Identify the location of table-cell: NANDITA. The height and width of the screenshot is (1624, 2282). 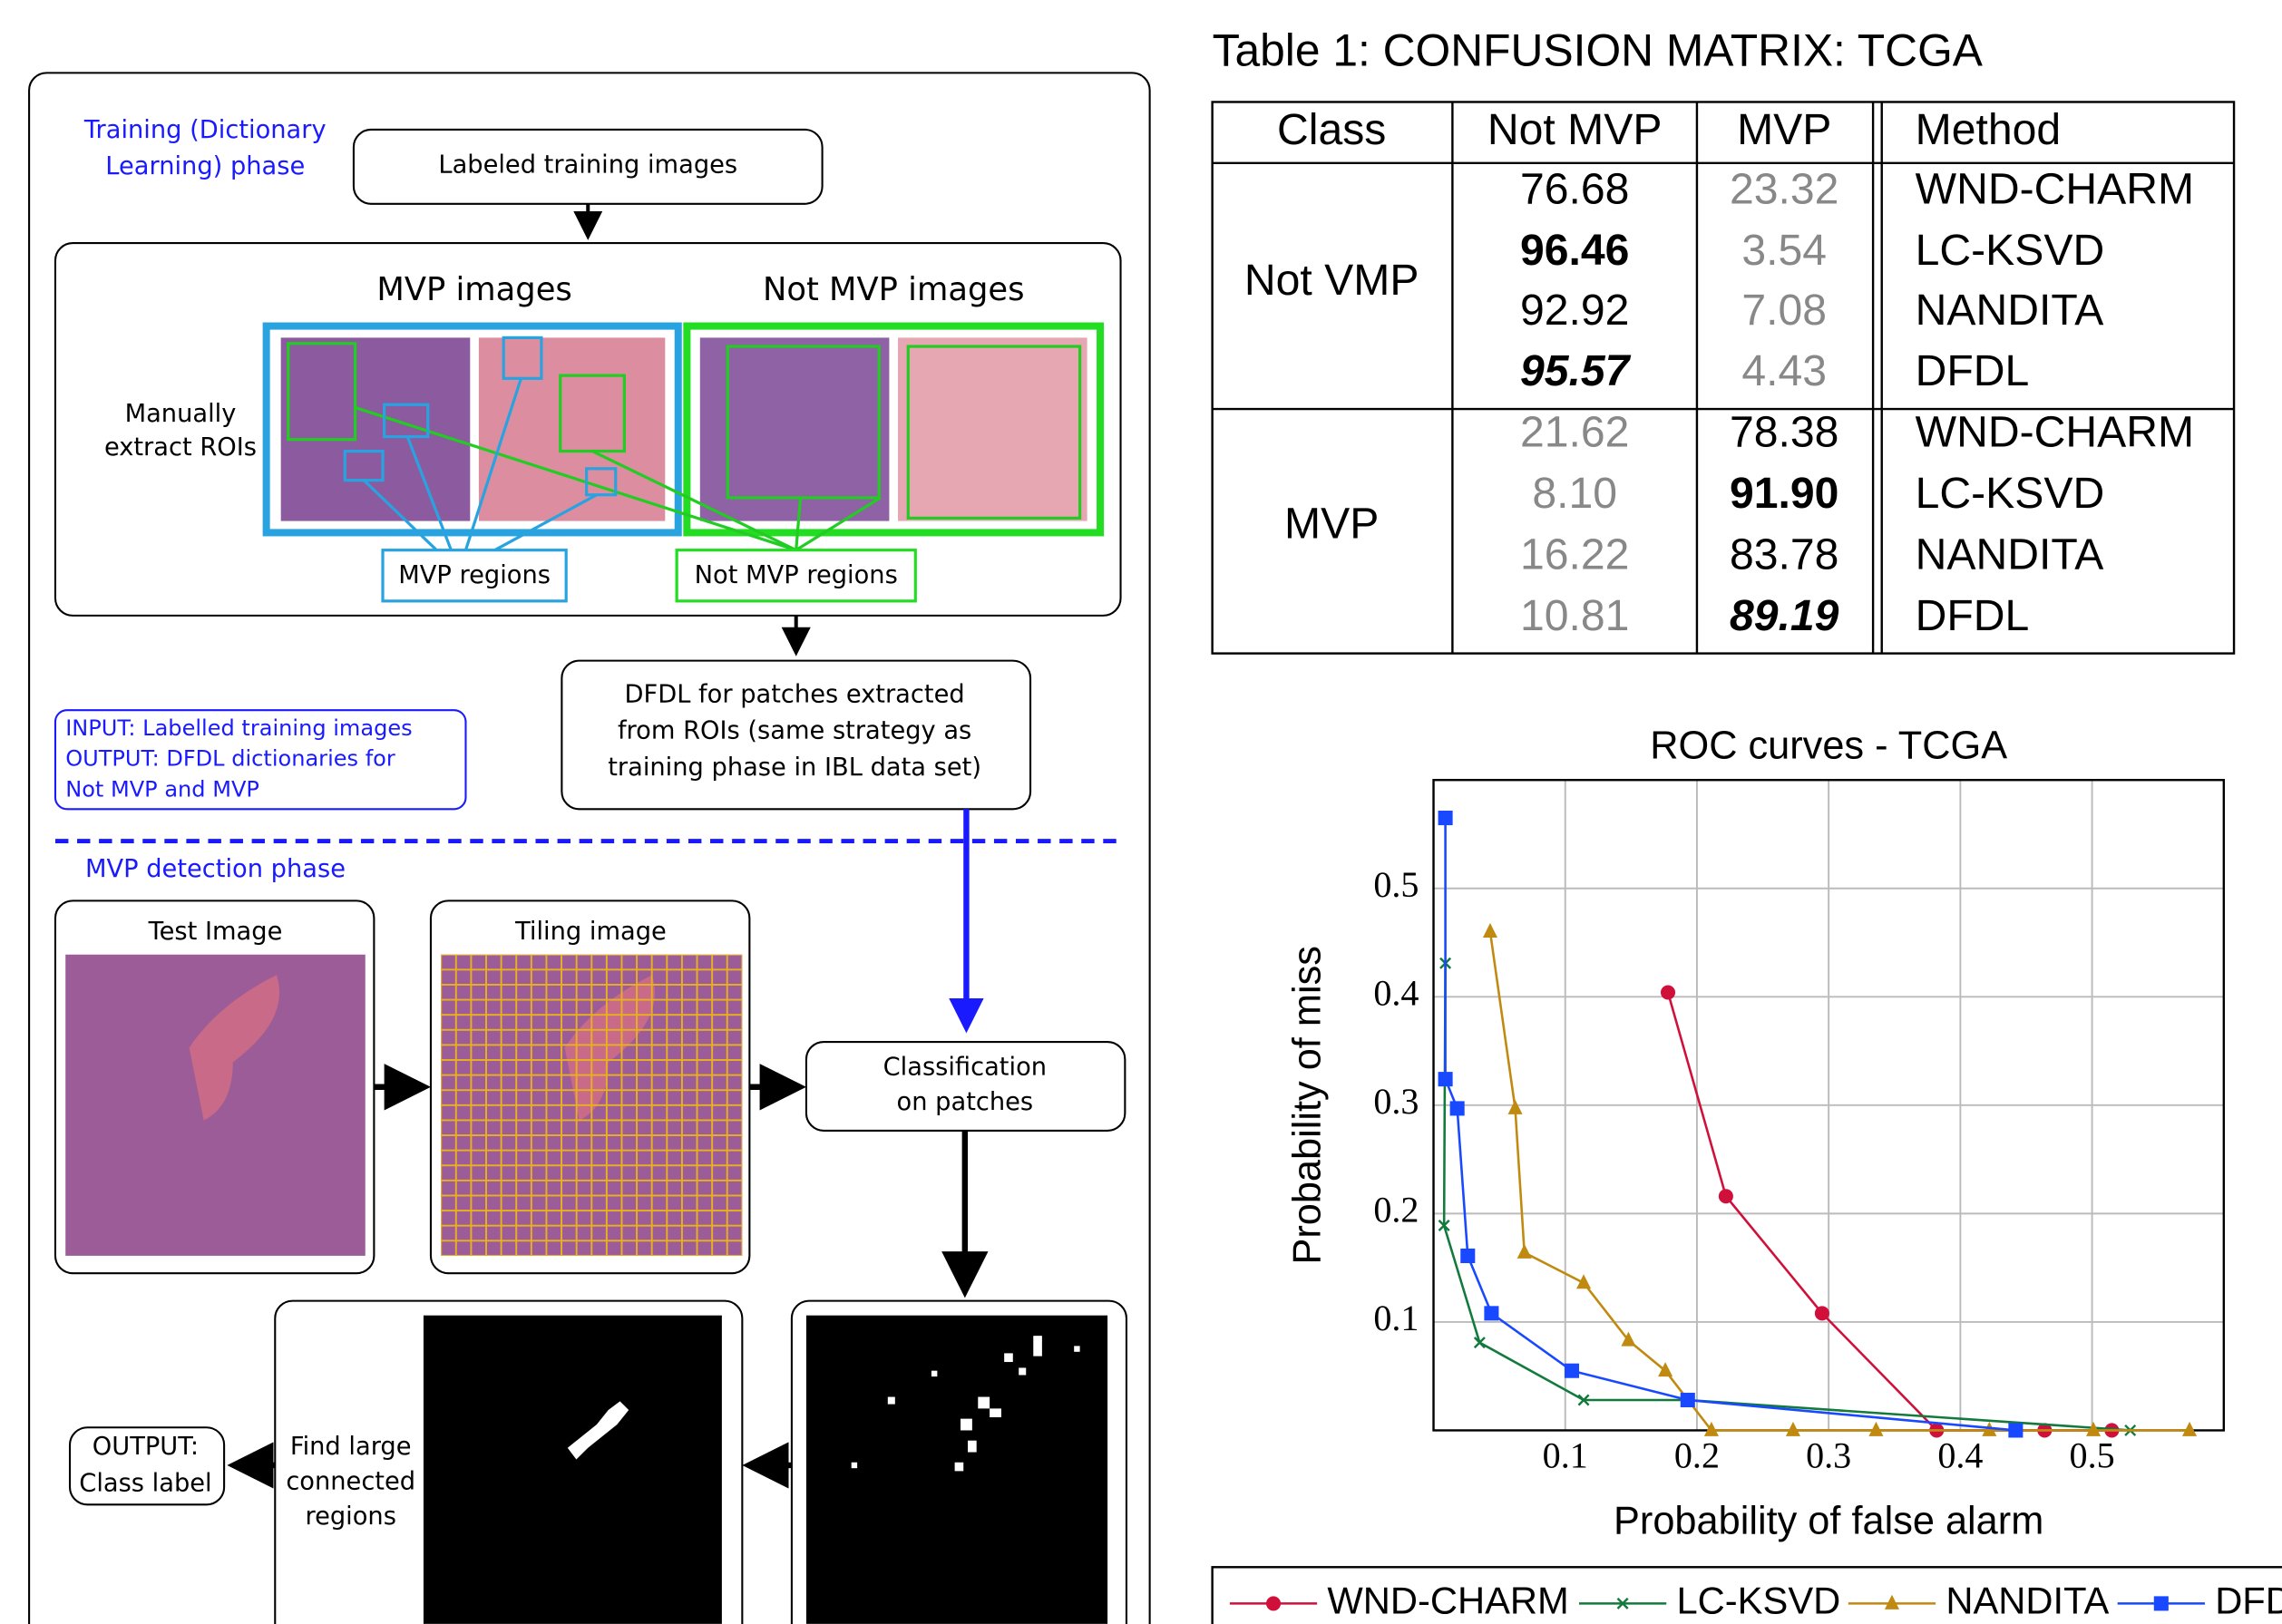
(2010, 554).